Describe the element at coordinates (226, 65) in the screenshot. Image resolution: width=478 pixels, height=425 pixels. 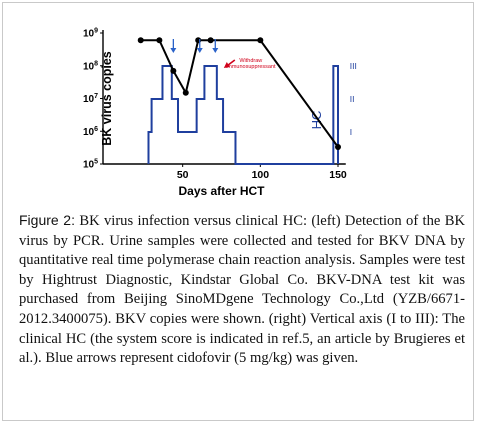
I see `withdraw-arrow-head` at that location.